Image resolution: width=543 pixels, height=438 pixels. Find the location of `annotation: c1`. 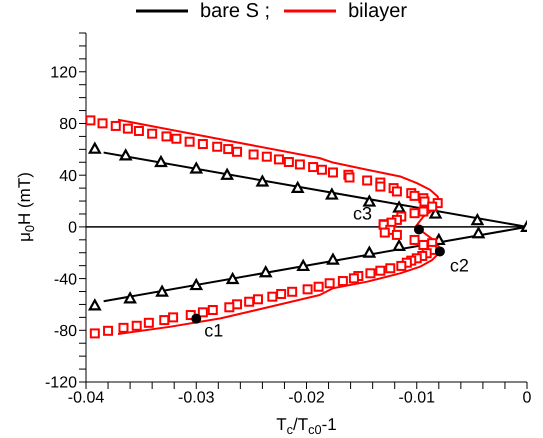

annotation: c1 is located at coordinates (214, 330).